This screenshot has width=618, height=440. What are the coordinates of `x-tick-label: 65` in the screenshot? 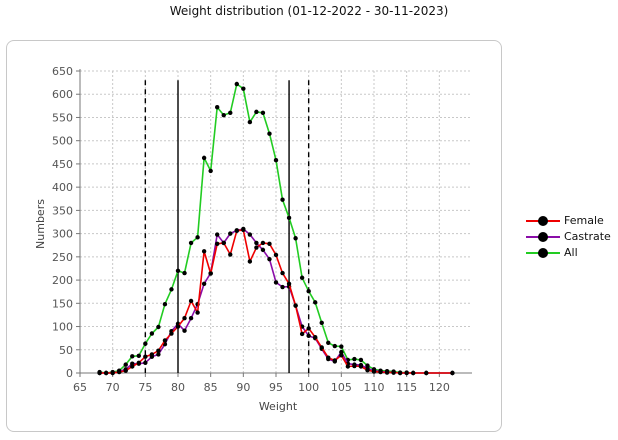 It's located at (80, 387).